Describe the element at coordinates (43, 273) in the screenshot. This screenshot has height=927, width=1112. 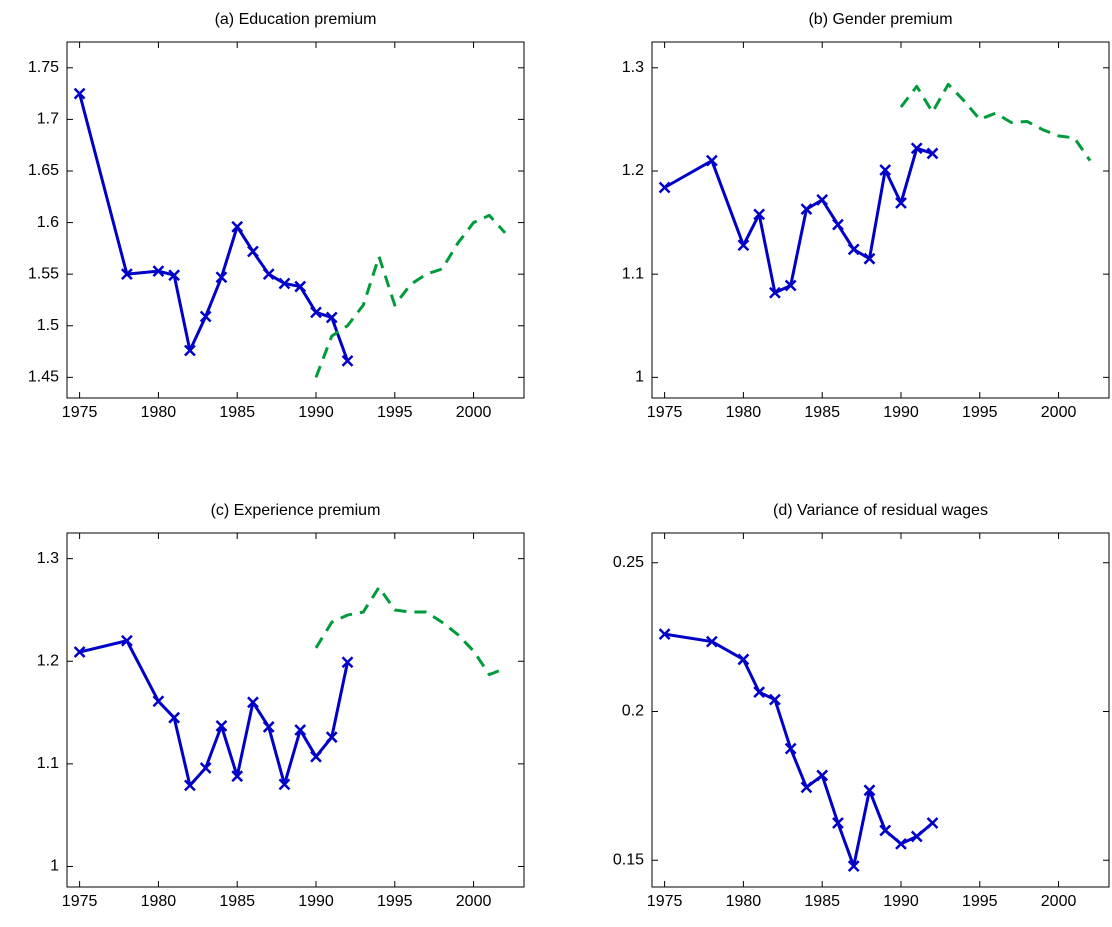
I see `y-tick-label: 1.55` at that location.